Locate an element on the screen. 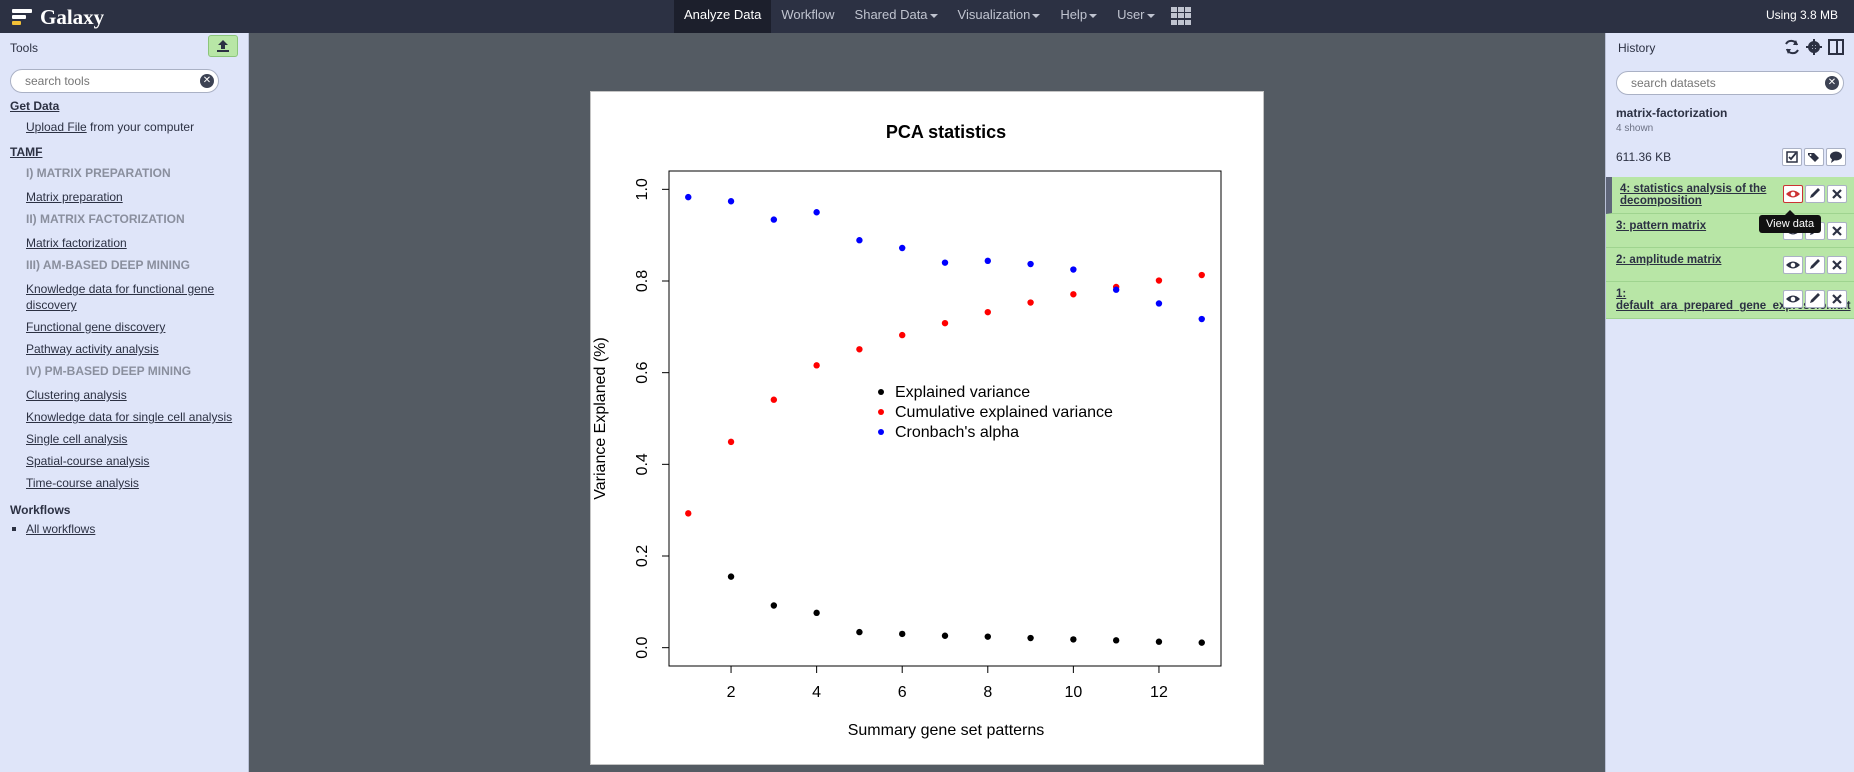 This screenshot has height=772, width=1854. refresh-icon is located at coordinates (1792, 47).